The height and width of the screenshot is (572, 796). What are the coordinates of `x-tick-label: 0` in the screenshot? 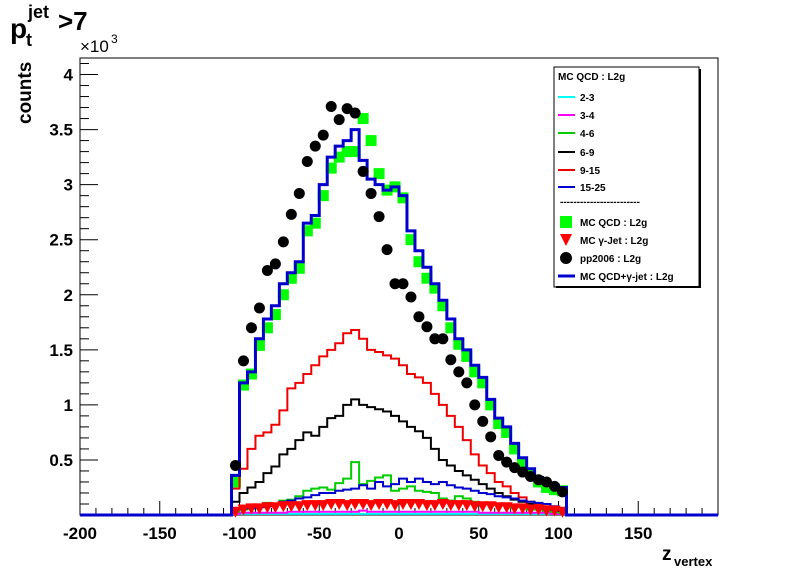 It's located at (398, 533).